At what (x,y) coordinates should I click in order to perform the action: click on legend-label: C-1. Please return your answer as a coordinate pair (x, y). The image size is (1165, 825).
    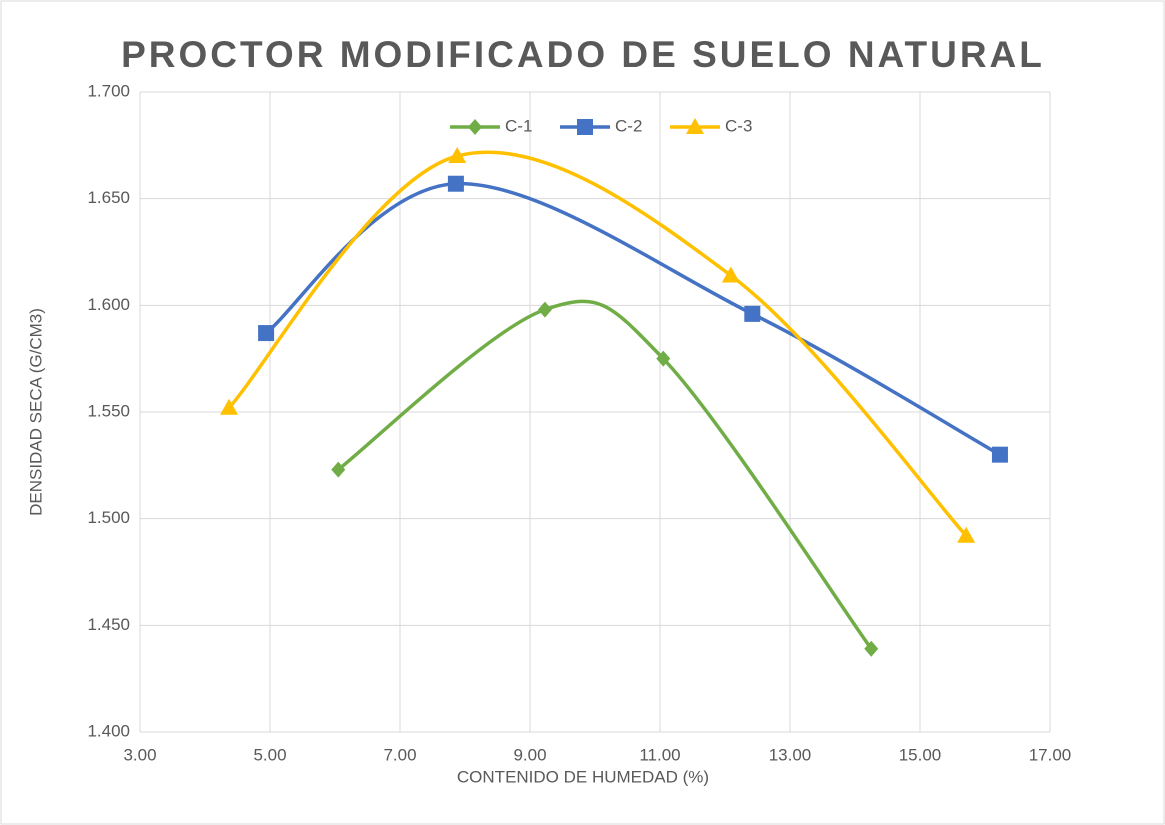
    Looking at the image, I should click on (518, 125).